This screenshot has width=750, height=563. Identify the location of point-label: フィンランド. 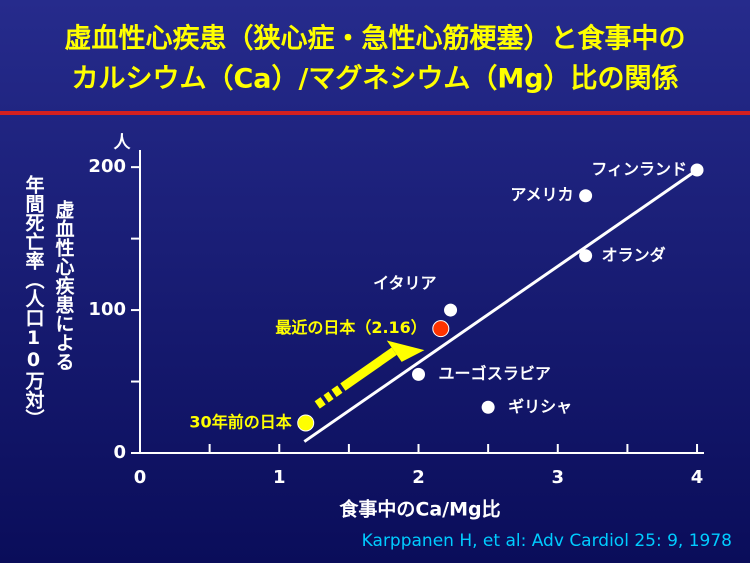
(639, 169).